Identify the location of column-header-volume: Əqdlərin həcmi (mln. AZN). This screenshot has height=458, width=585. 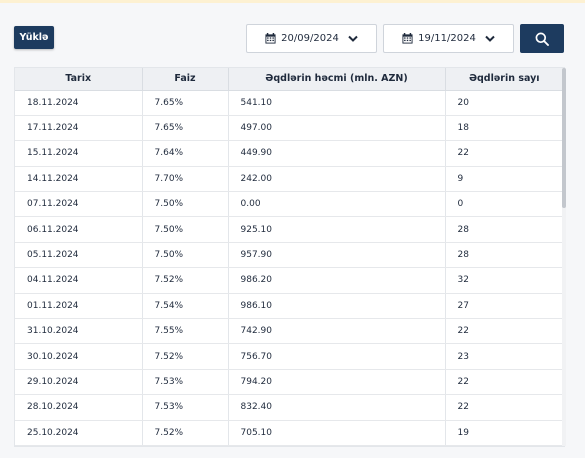
(337, 79).